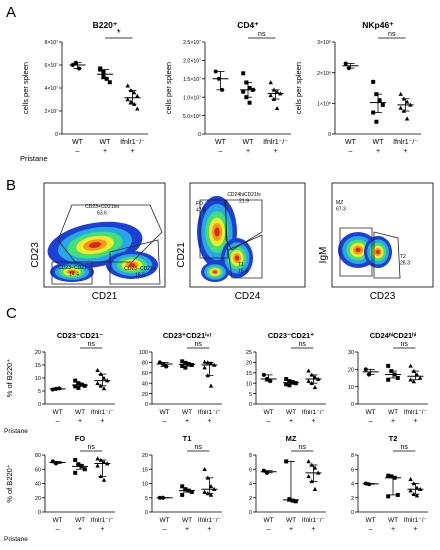 This screenshot has height=550, width=440. I want to click on y-tick-label: 40, so click(145, 384).